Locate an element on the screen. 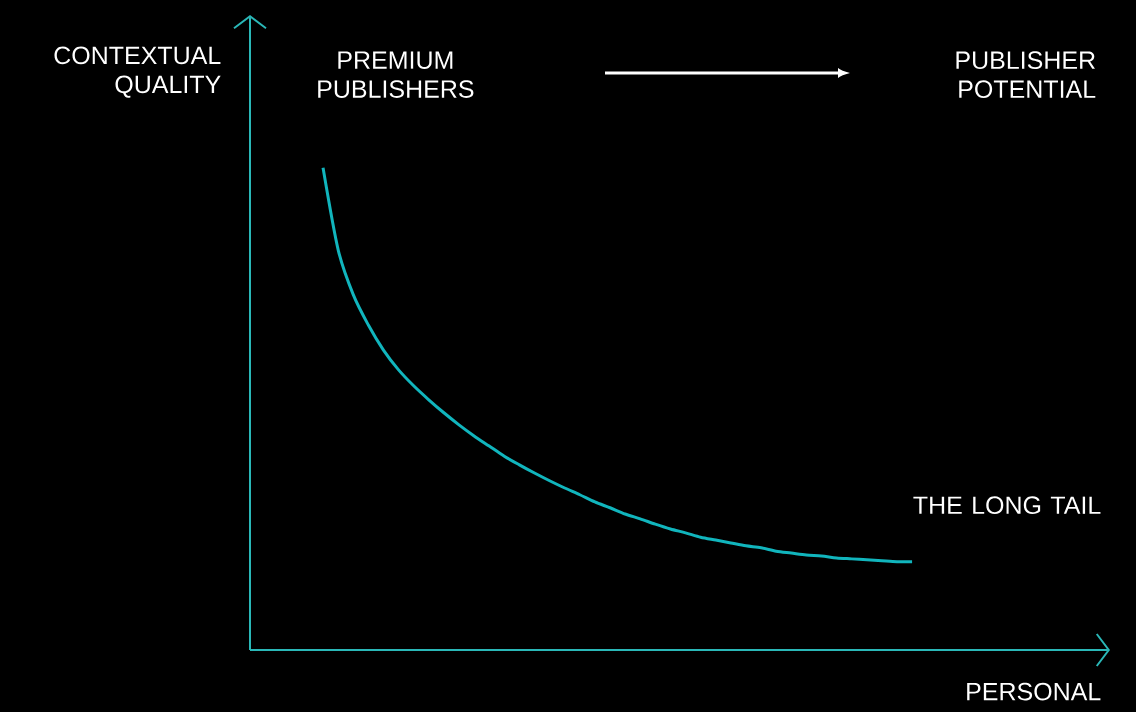 The height and width of the screenshot is (712, 1136). text: PUBLISHER POTENTIAL is located at coordinates (1026, 75).